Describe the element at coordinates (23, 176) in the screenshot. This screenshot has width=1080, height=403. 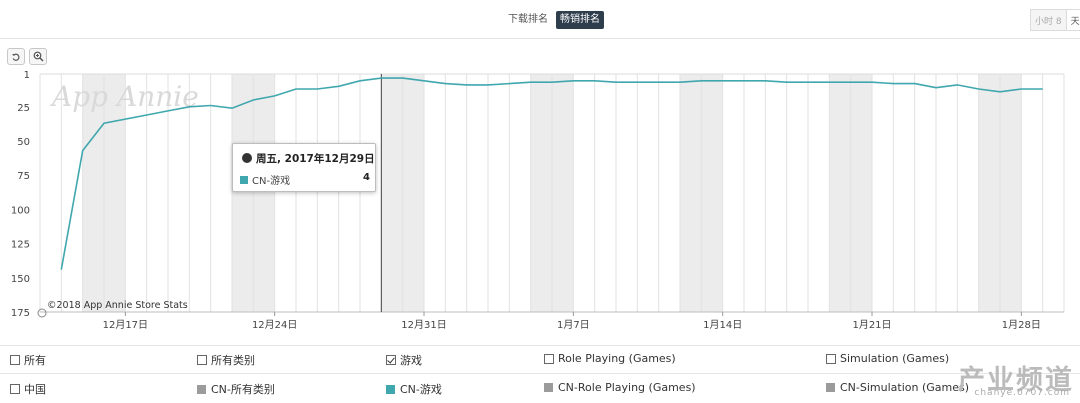
I see `y-tick-label: 75` at that location.